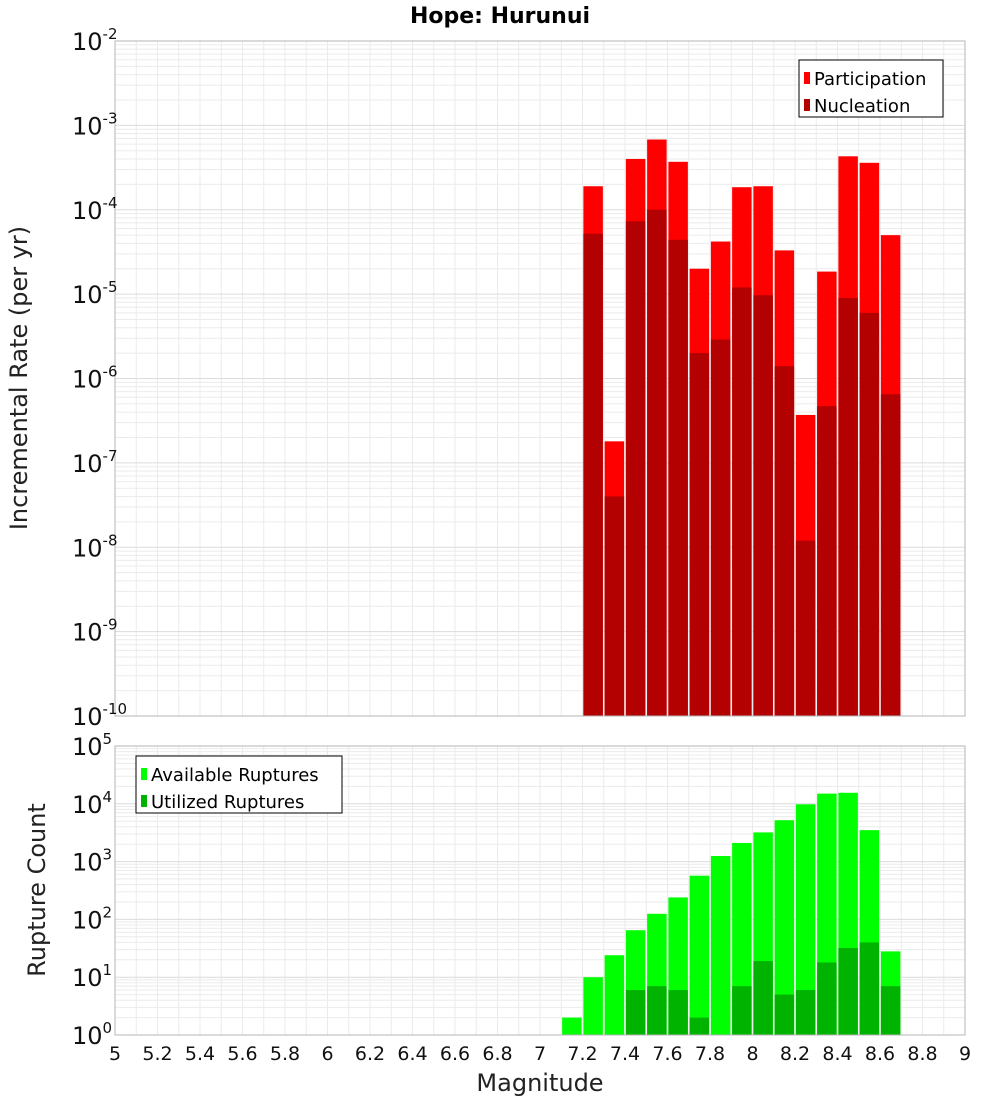 This screenshot has width=1000, height=1100. What do you see at coordinates (227, 802) in the screenshot?
I see `legend-label: Utilized Ruptures` at bounding box center [227, 802].